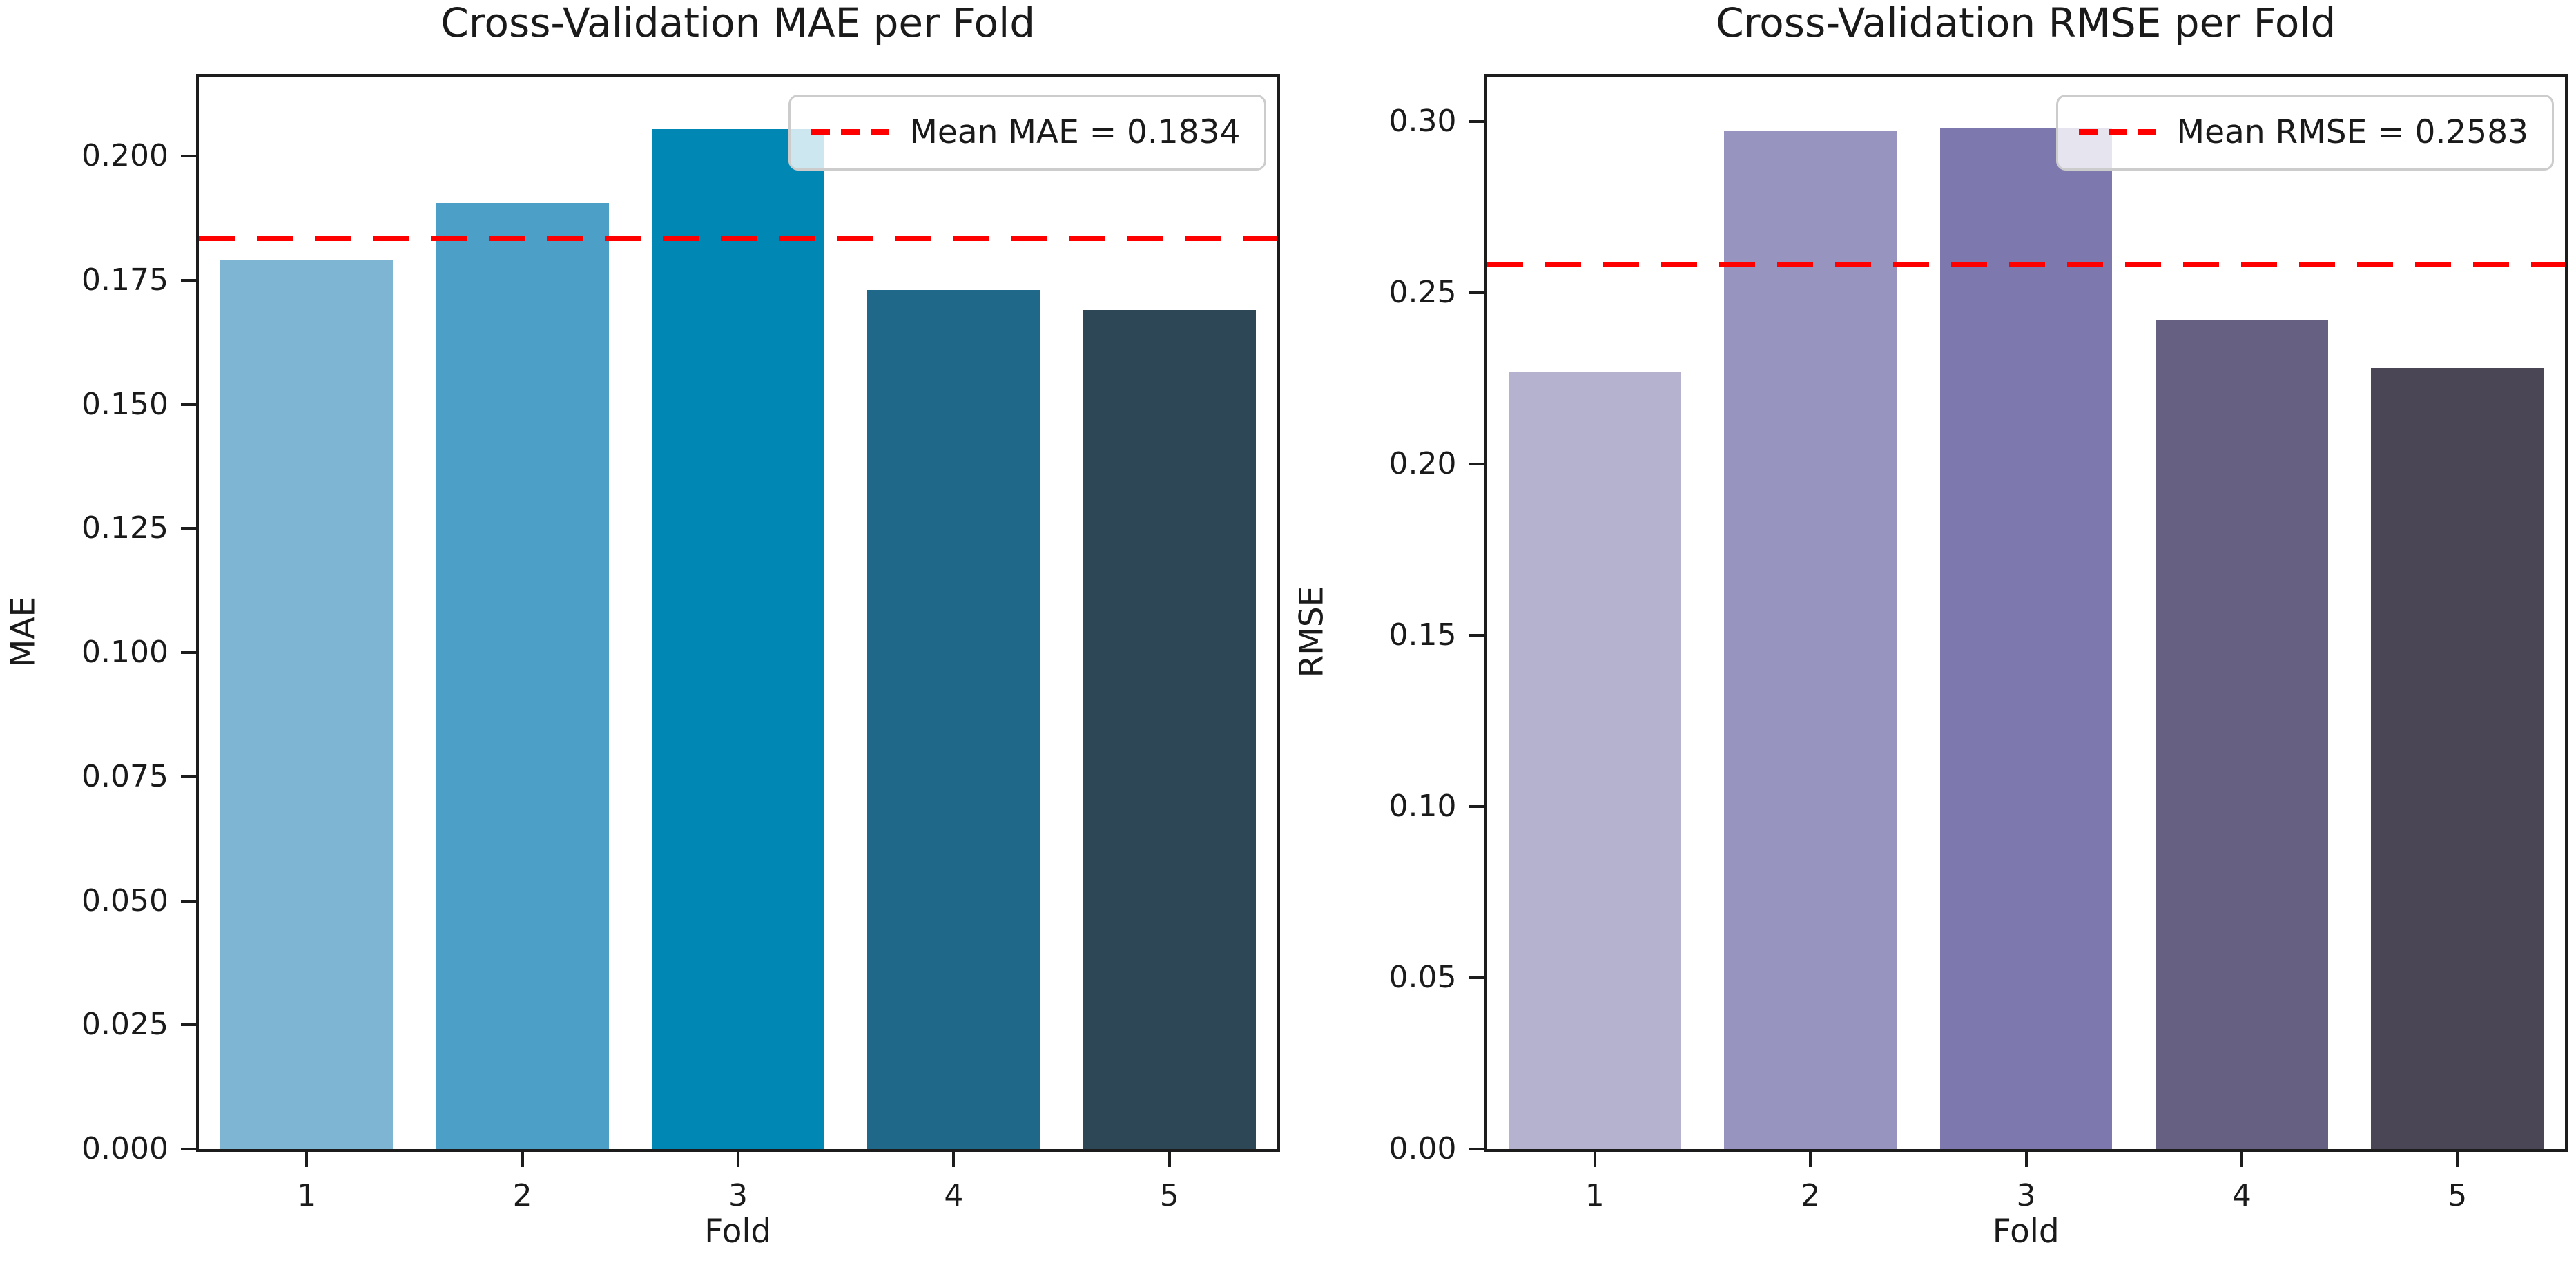  Describe the element at coordinates (1422, 635) in the screenshot. I see `y-tick-label: 0.15` at that location.